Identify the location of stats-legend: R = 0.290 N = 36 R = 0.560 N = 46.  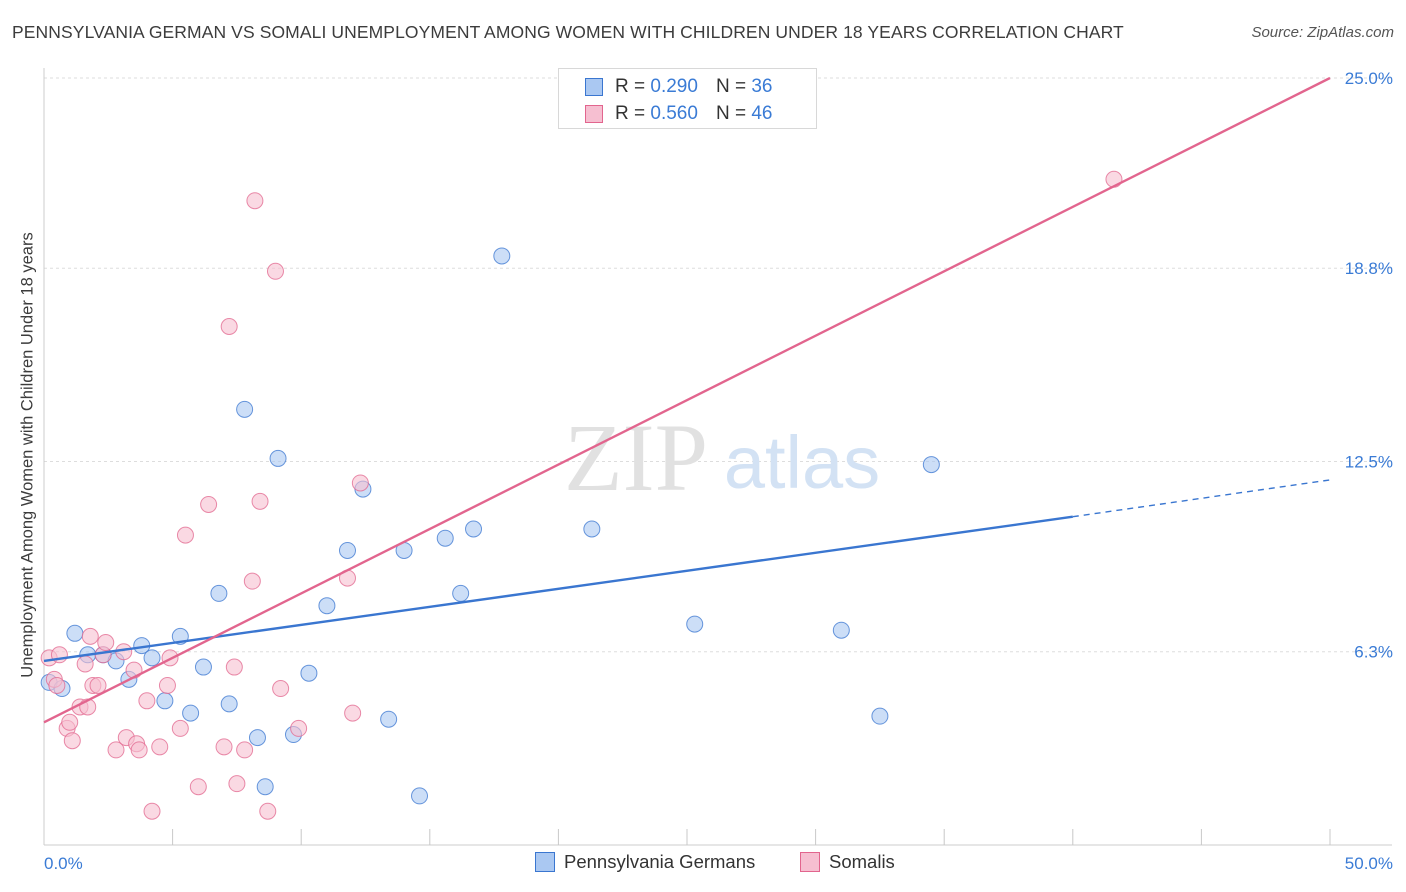
(687, 98).